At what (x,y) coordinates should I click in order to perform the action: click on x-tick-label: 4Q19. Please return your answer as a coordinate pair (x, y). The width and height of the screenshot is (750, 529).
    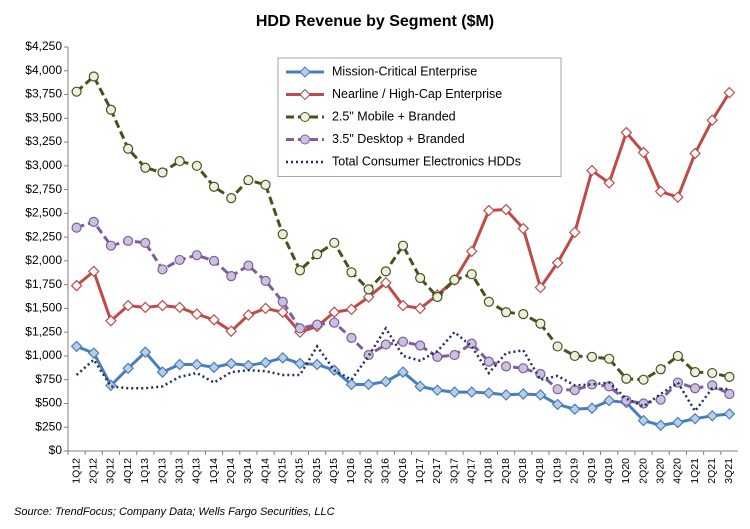
    Looking at the image, I should click on (609, 471).